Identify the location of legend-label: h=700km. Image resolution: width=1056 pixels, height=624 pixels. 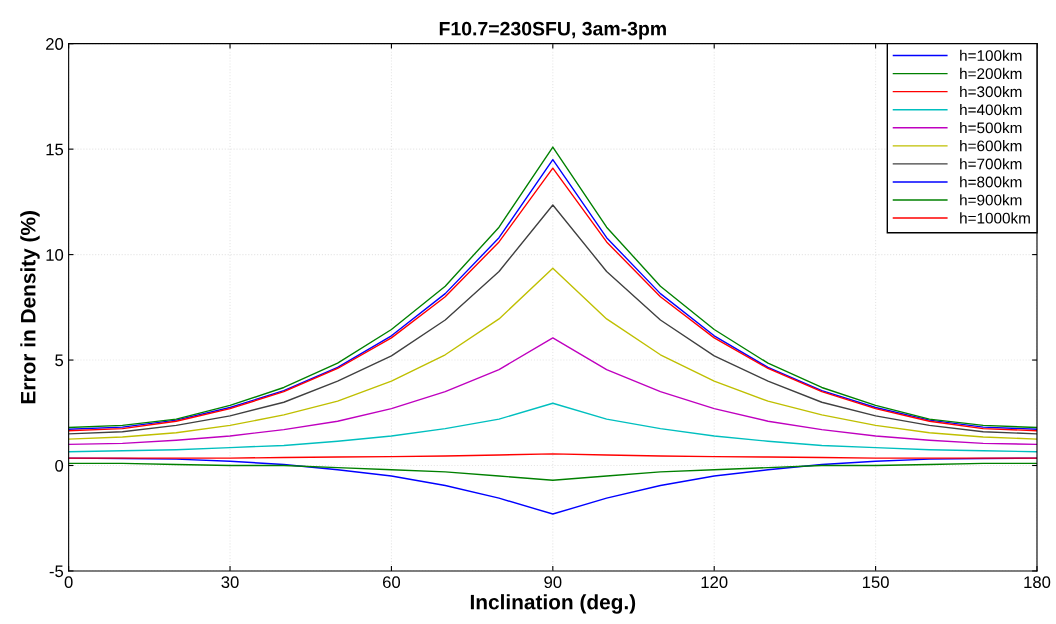
(991, 164).